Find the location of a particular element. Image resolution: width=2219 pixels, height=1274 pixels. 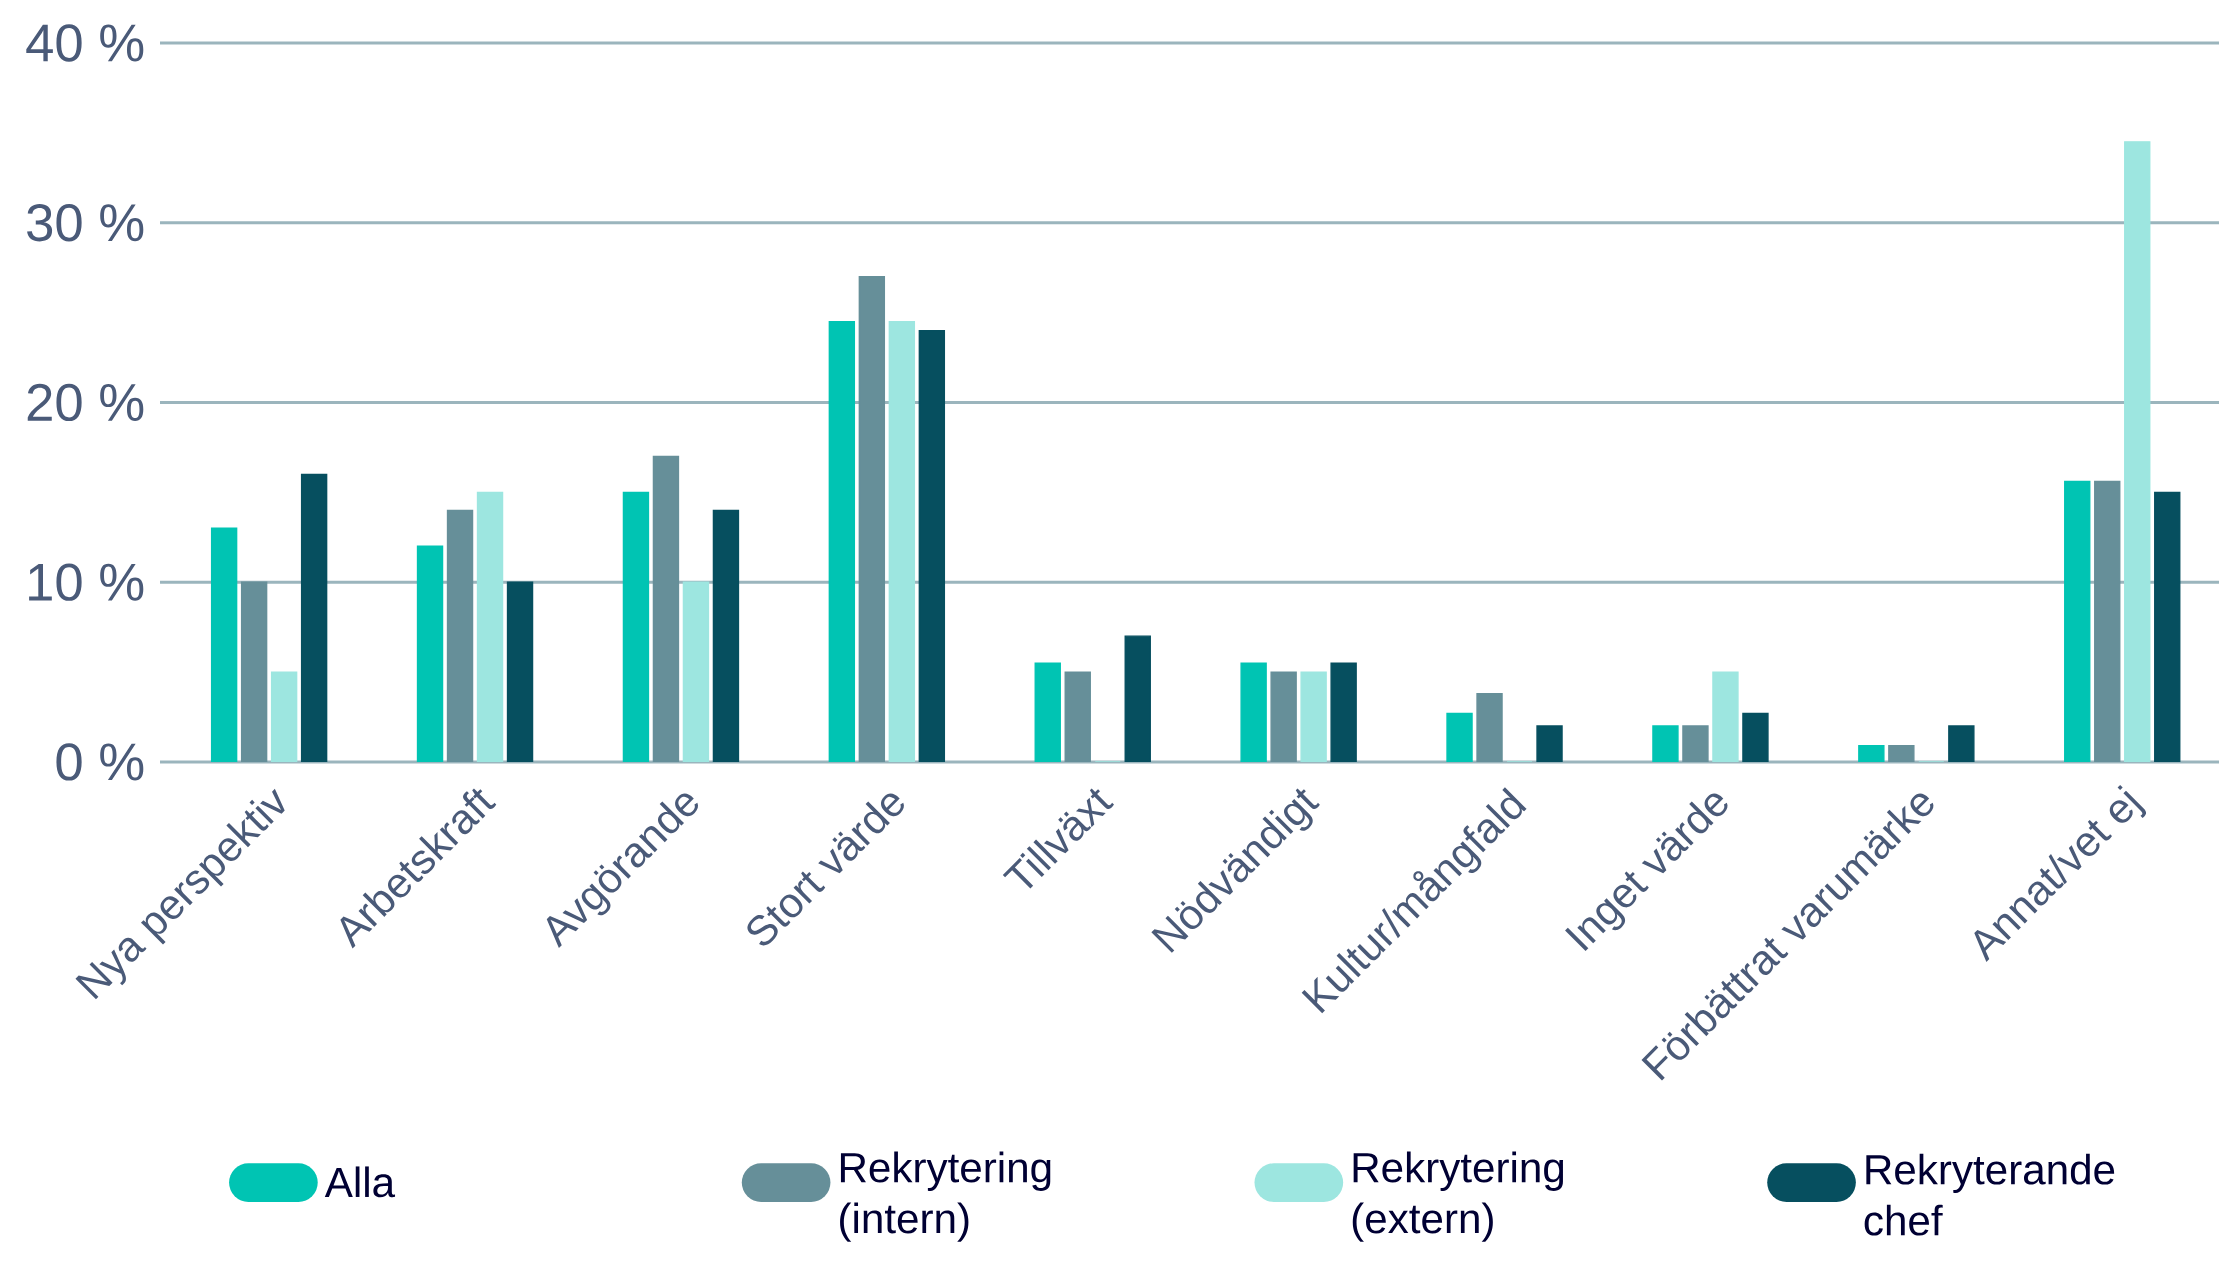

y-tick-label: 40 % is located at coordinates (85, 43).